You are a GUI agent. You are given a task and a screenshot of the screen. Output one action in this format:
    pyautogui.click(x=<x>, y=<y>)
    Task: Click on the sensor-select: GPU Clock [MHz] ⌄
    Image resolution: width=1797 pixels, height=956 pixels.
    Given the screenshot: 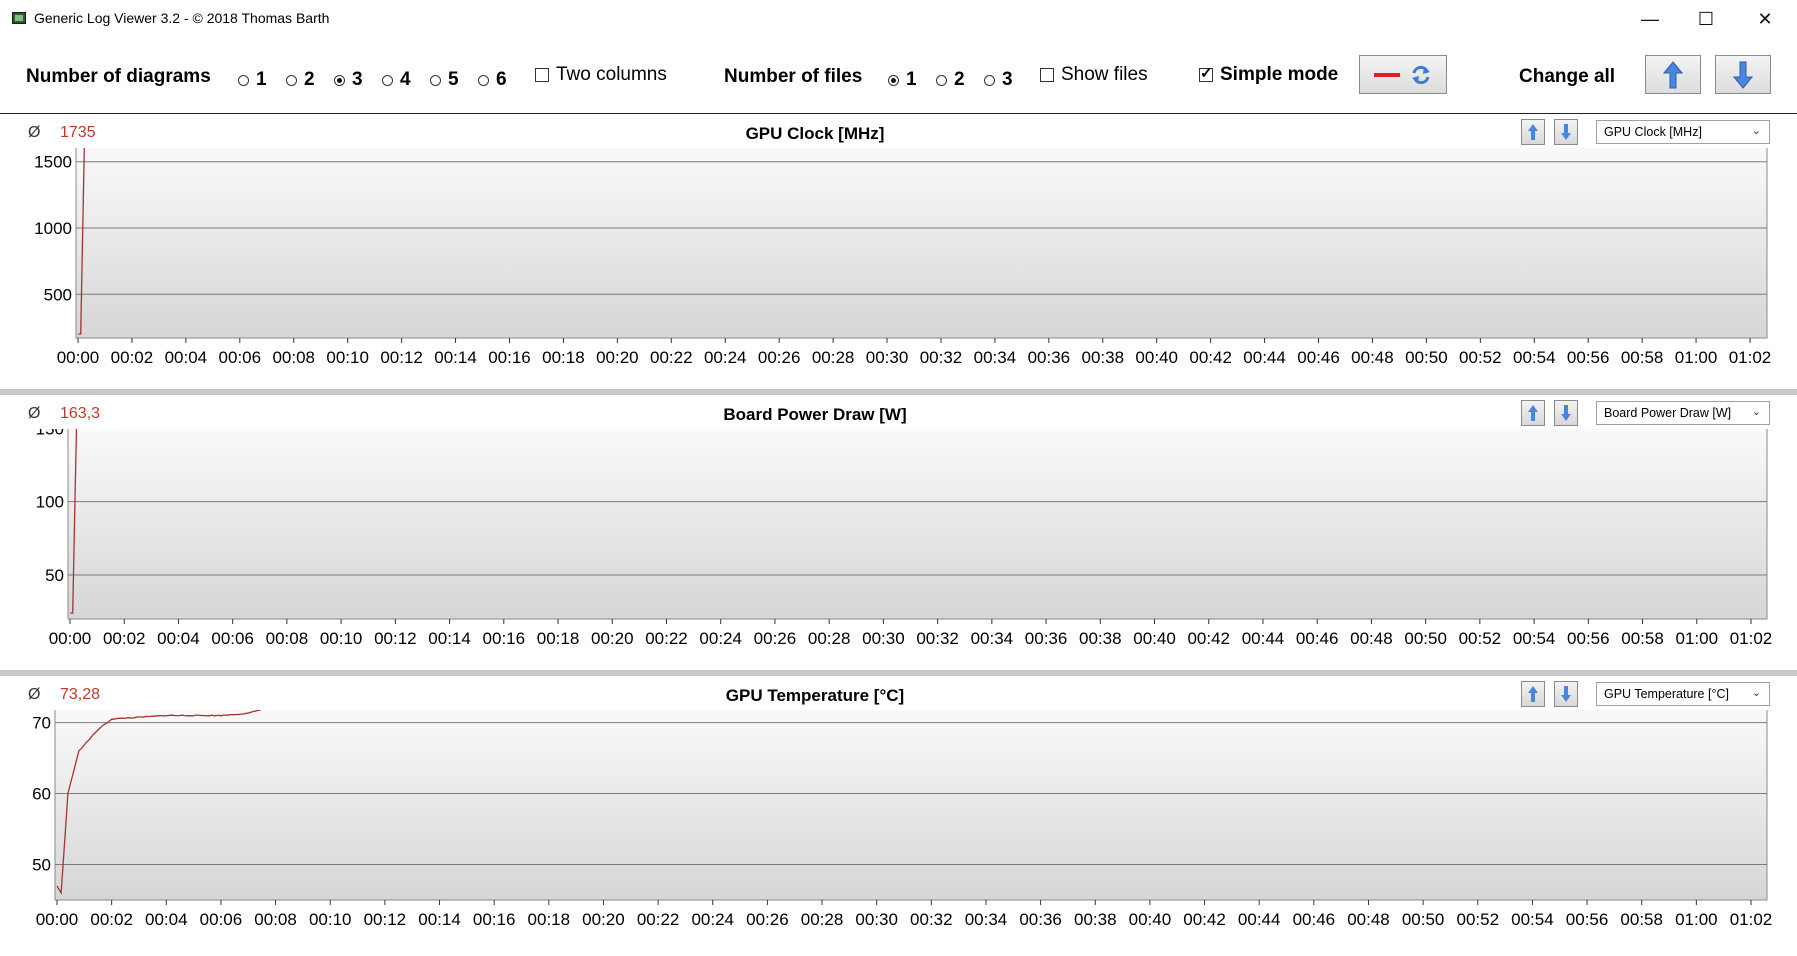 What is the action you would take?
    pyautogui.click(x=1683, y=132)
    